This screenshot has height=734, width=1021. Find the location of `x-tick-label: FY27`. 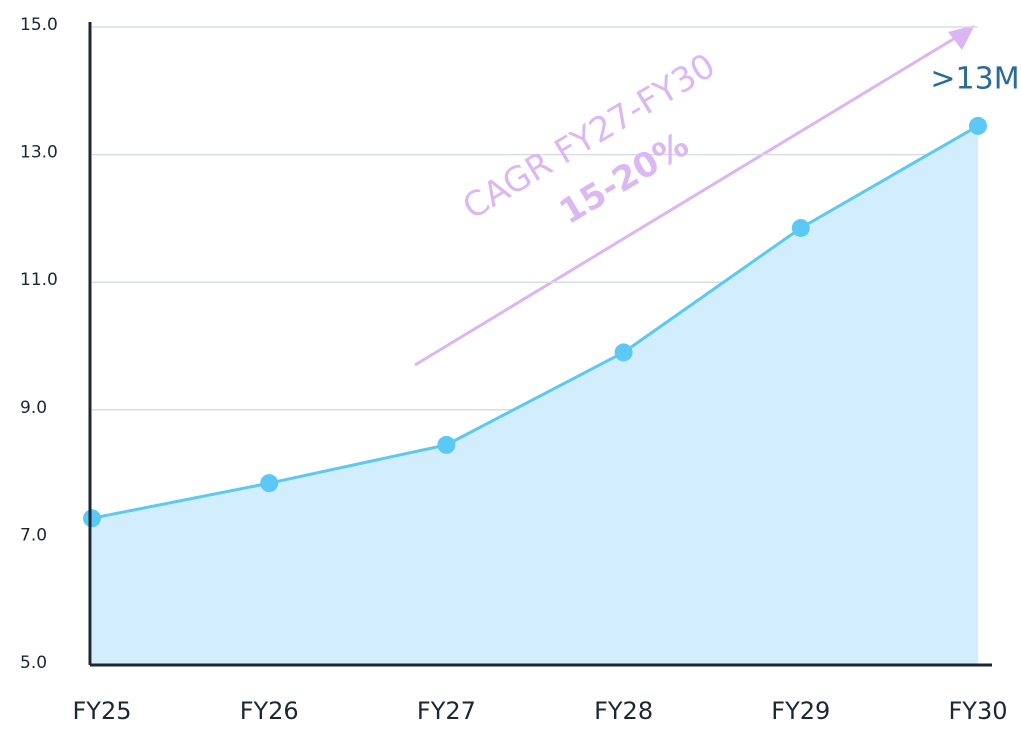

x-tick-label: FY27 is located at coordinates (446, 711).